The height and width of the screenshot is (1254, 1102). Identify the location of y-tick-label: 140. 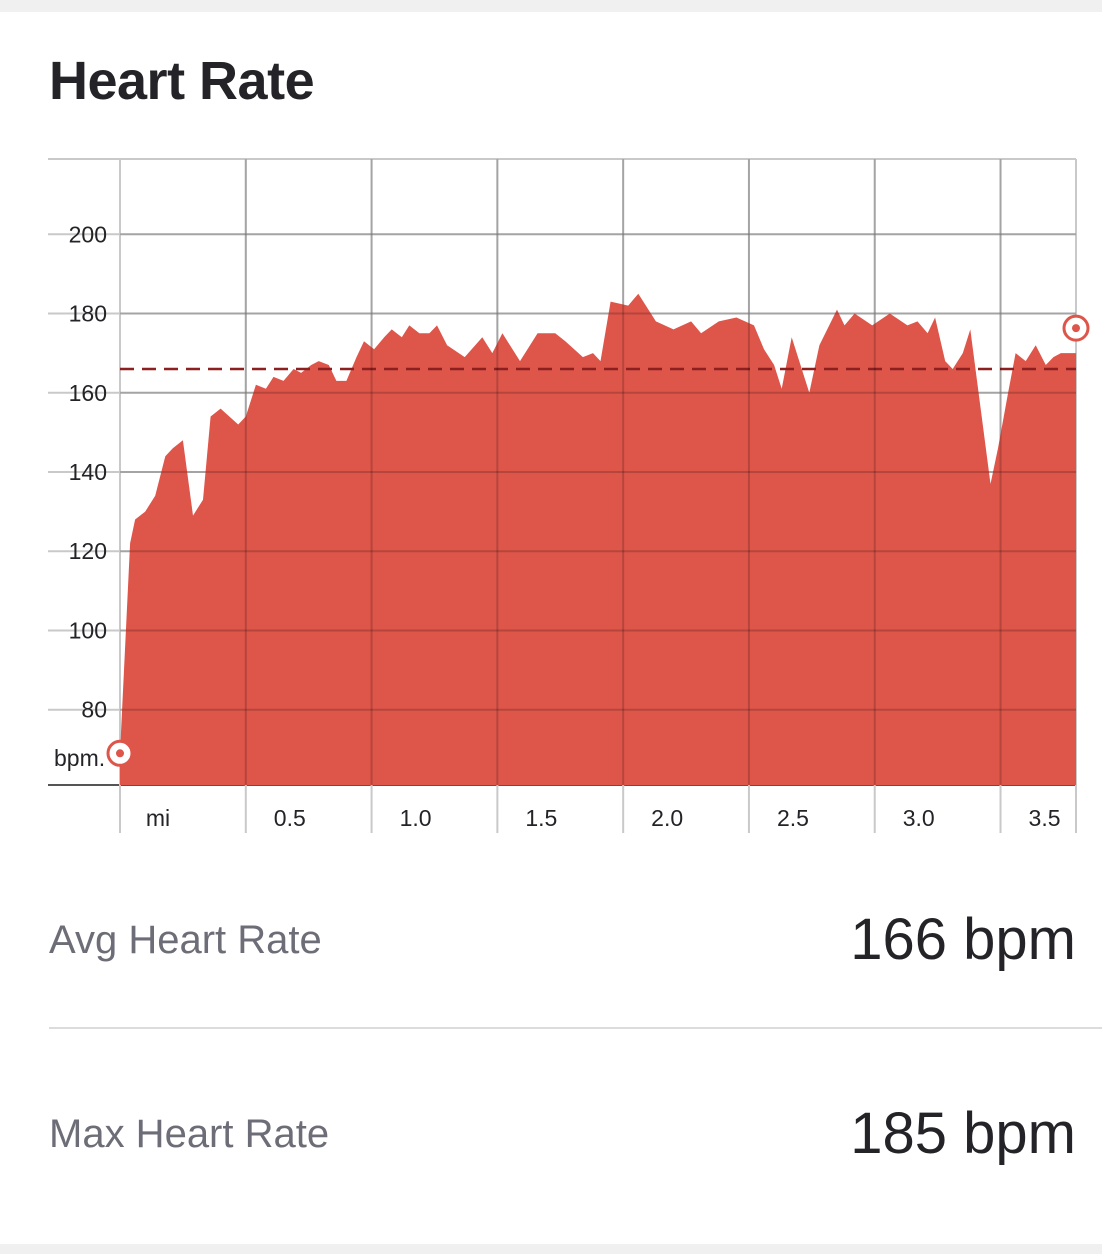
(88, 472).